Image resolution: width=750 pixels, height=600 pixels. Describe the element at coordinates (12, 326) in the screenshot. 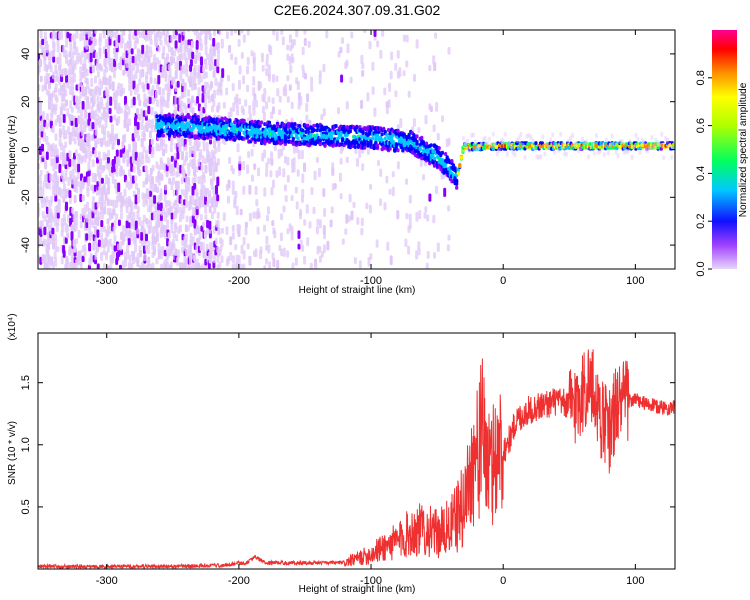

I see `snr-multiplier: (x10⁴)` at that location.